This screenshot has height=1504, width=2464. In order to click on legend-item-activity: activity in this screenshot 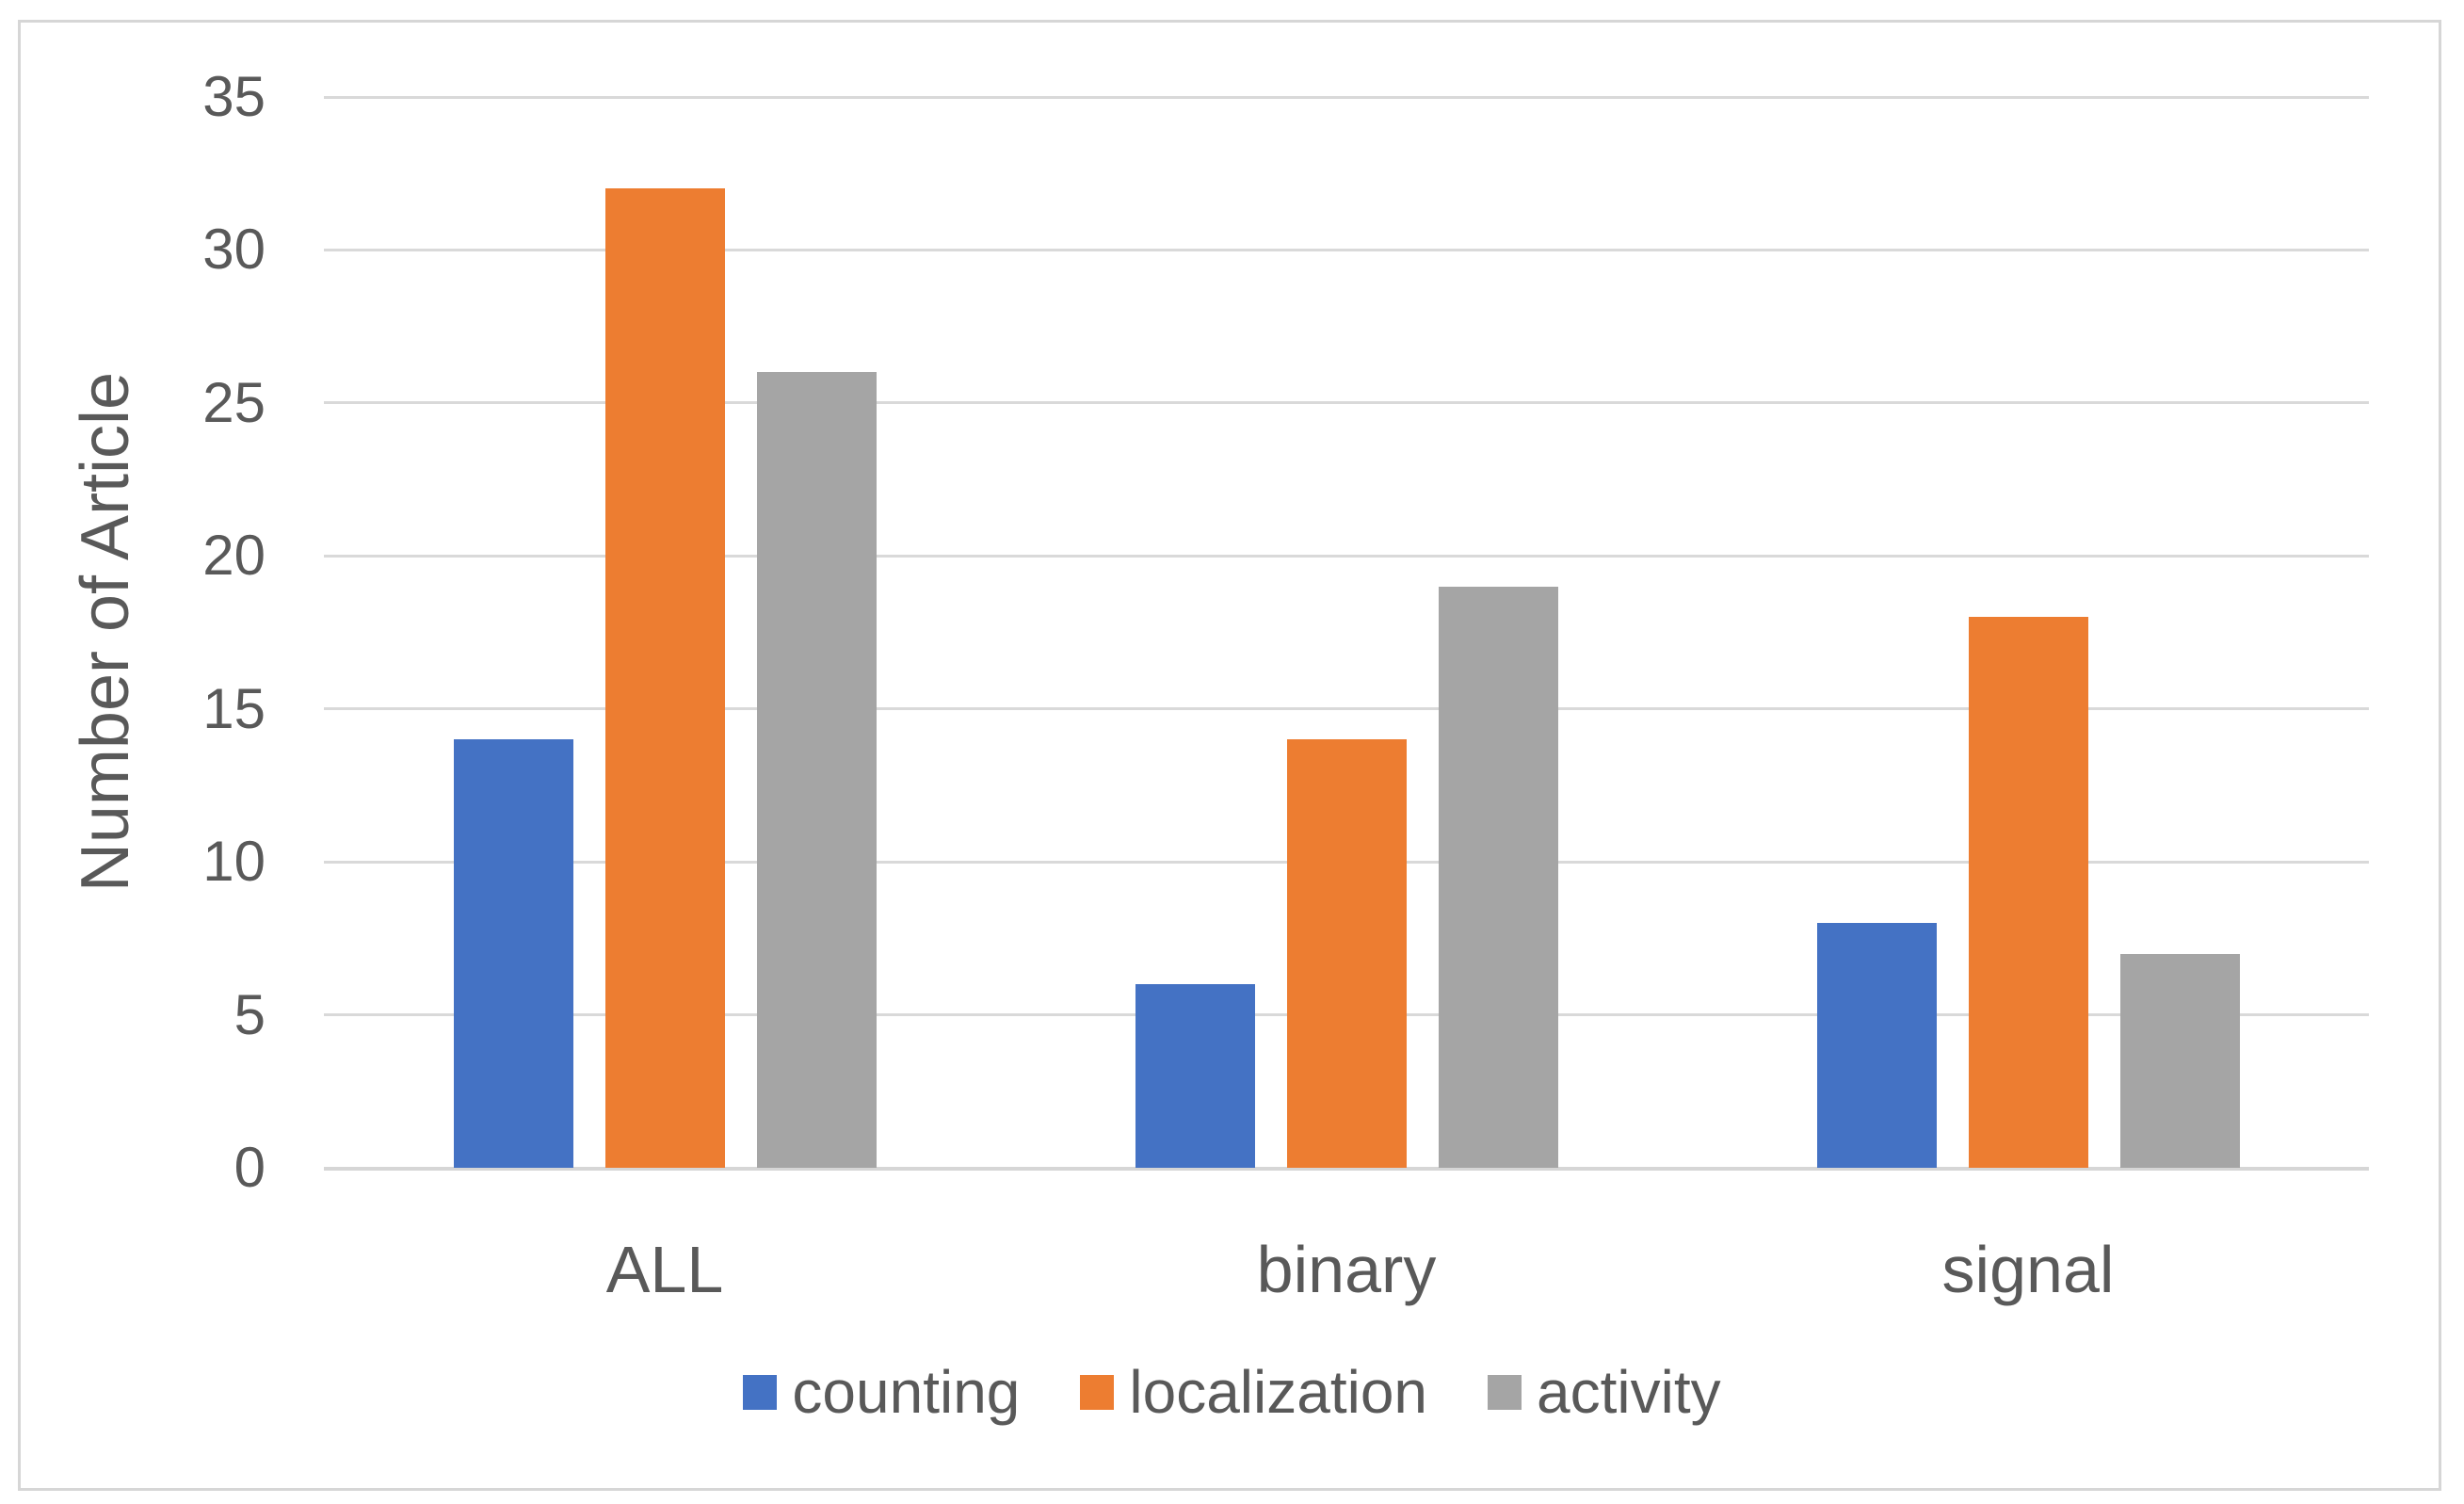, I will do `click(1604, 1392)`.